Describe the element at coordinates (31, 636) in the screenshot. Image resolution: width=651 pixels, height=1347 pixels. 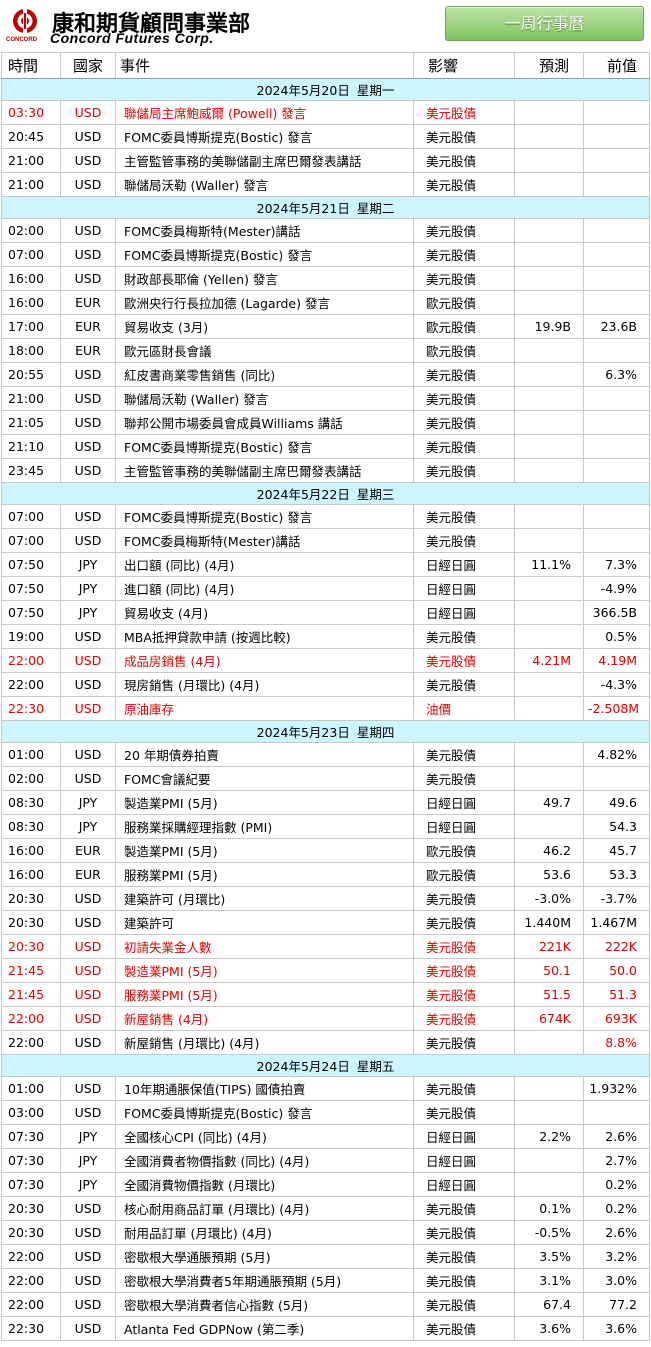
I see `event-time: 19:00` at that location.